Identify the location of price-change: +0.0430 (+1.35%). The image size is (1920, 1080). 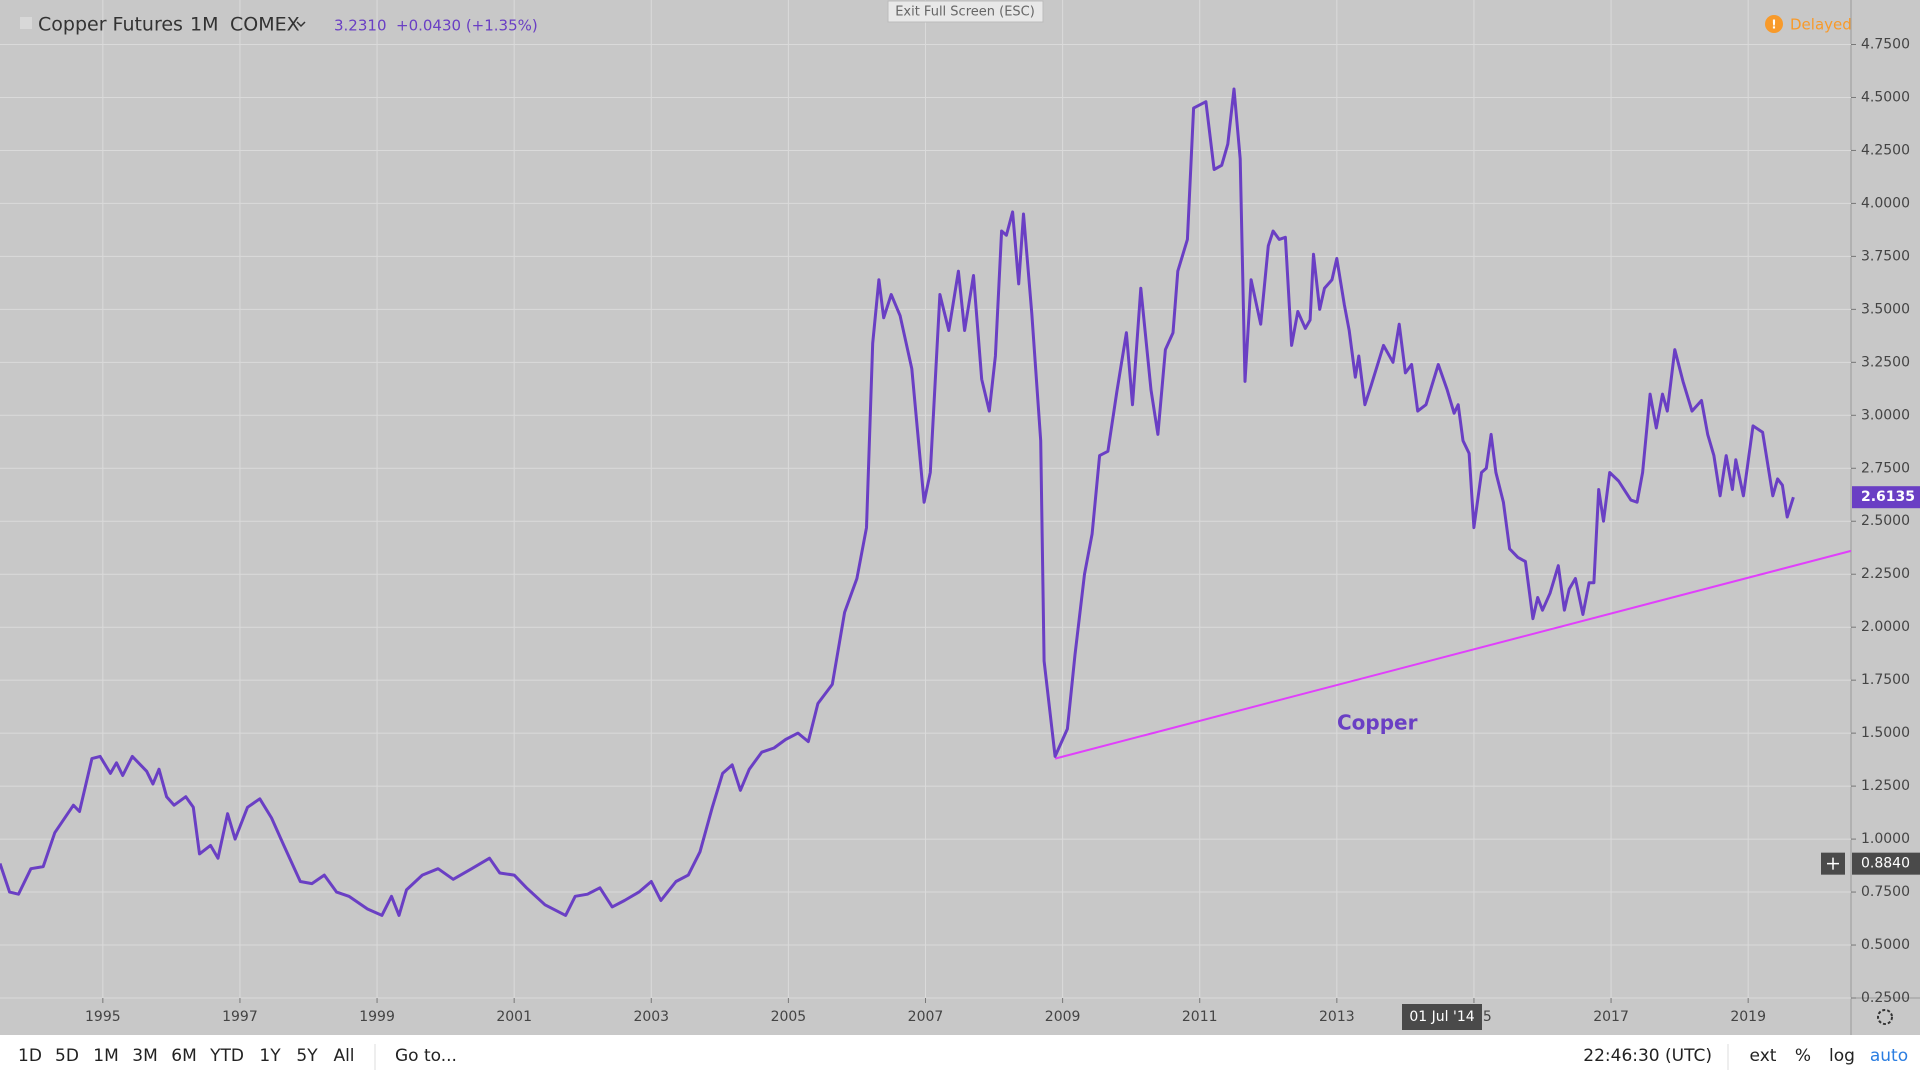
(467, 26).